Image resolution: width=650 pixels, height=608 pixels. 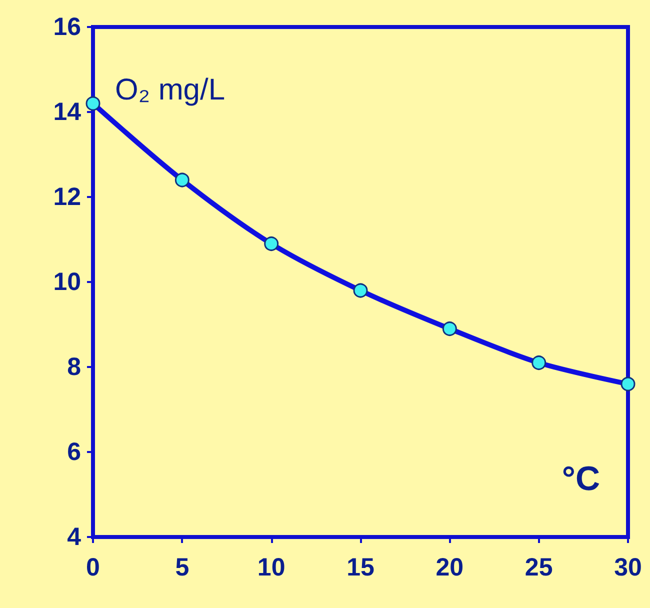 I want to click on y-tick-label: 10, so click(x=67, y=282).